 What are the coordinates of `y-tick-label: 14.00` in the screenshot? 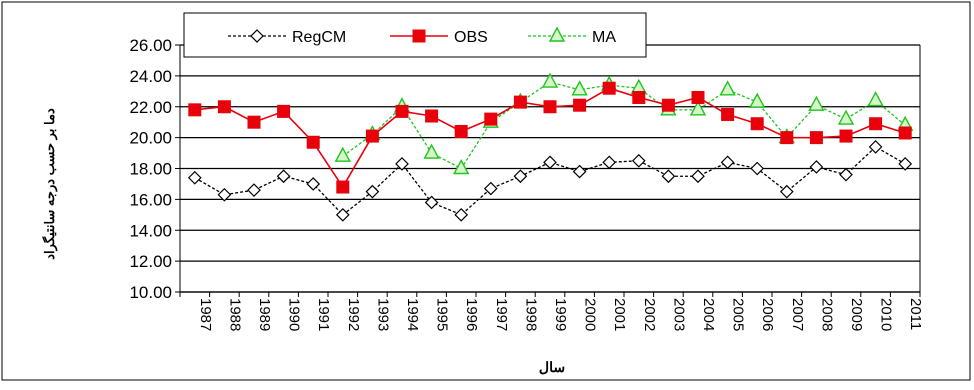 It's located at (150, 230).